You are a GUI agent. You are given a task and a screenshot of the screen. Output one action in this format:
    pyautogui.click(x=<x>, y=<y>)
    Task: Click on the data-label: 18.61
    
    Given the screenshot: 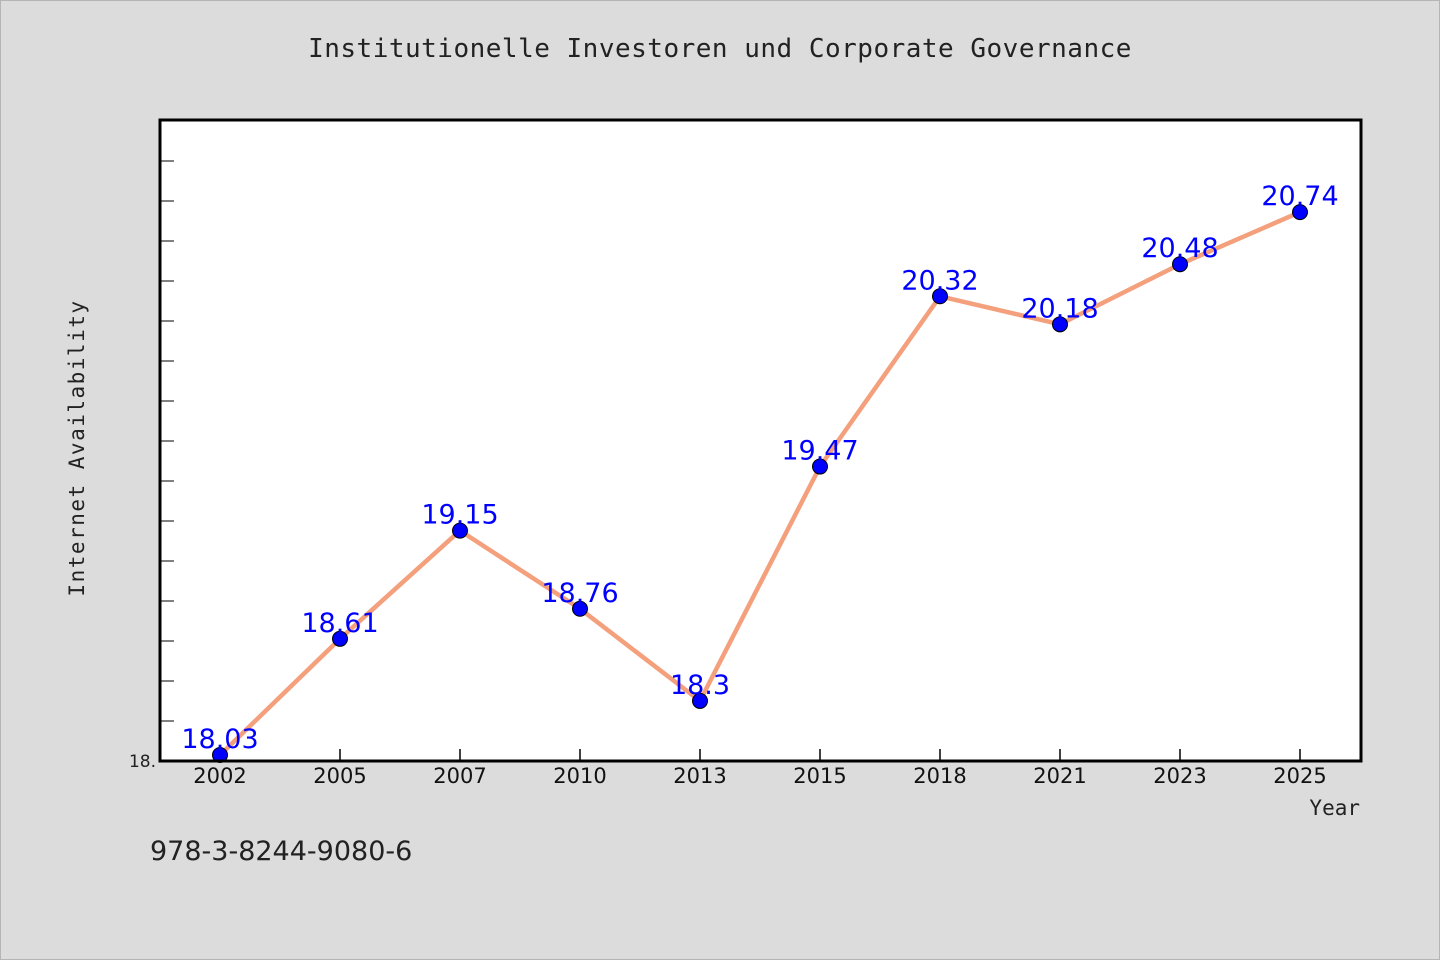 What is the action you would take?
    pyautogui.click(x=339, y=623)
    